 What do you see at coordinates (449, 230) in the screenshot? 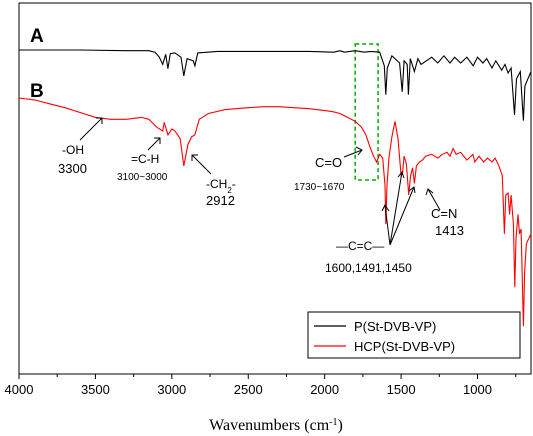
I see `annotation-cn-value: 1413` at bounding box center [449, 230].